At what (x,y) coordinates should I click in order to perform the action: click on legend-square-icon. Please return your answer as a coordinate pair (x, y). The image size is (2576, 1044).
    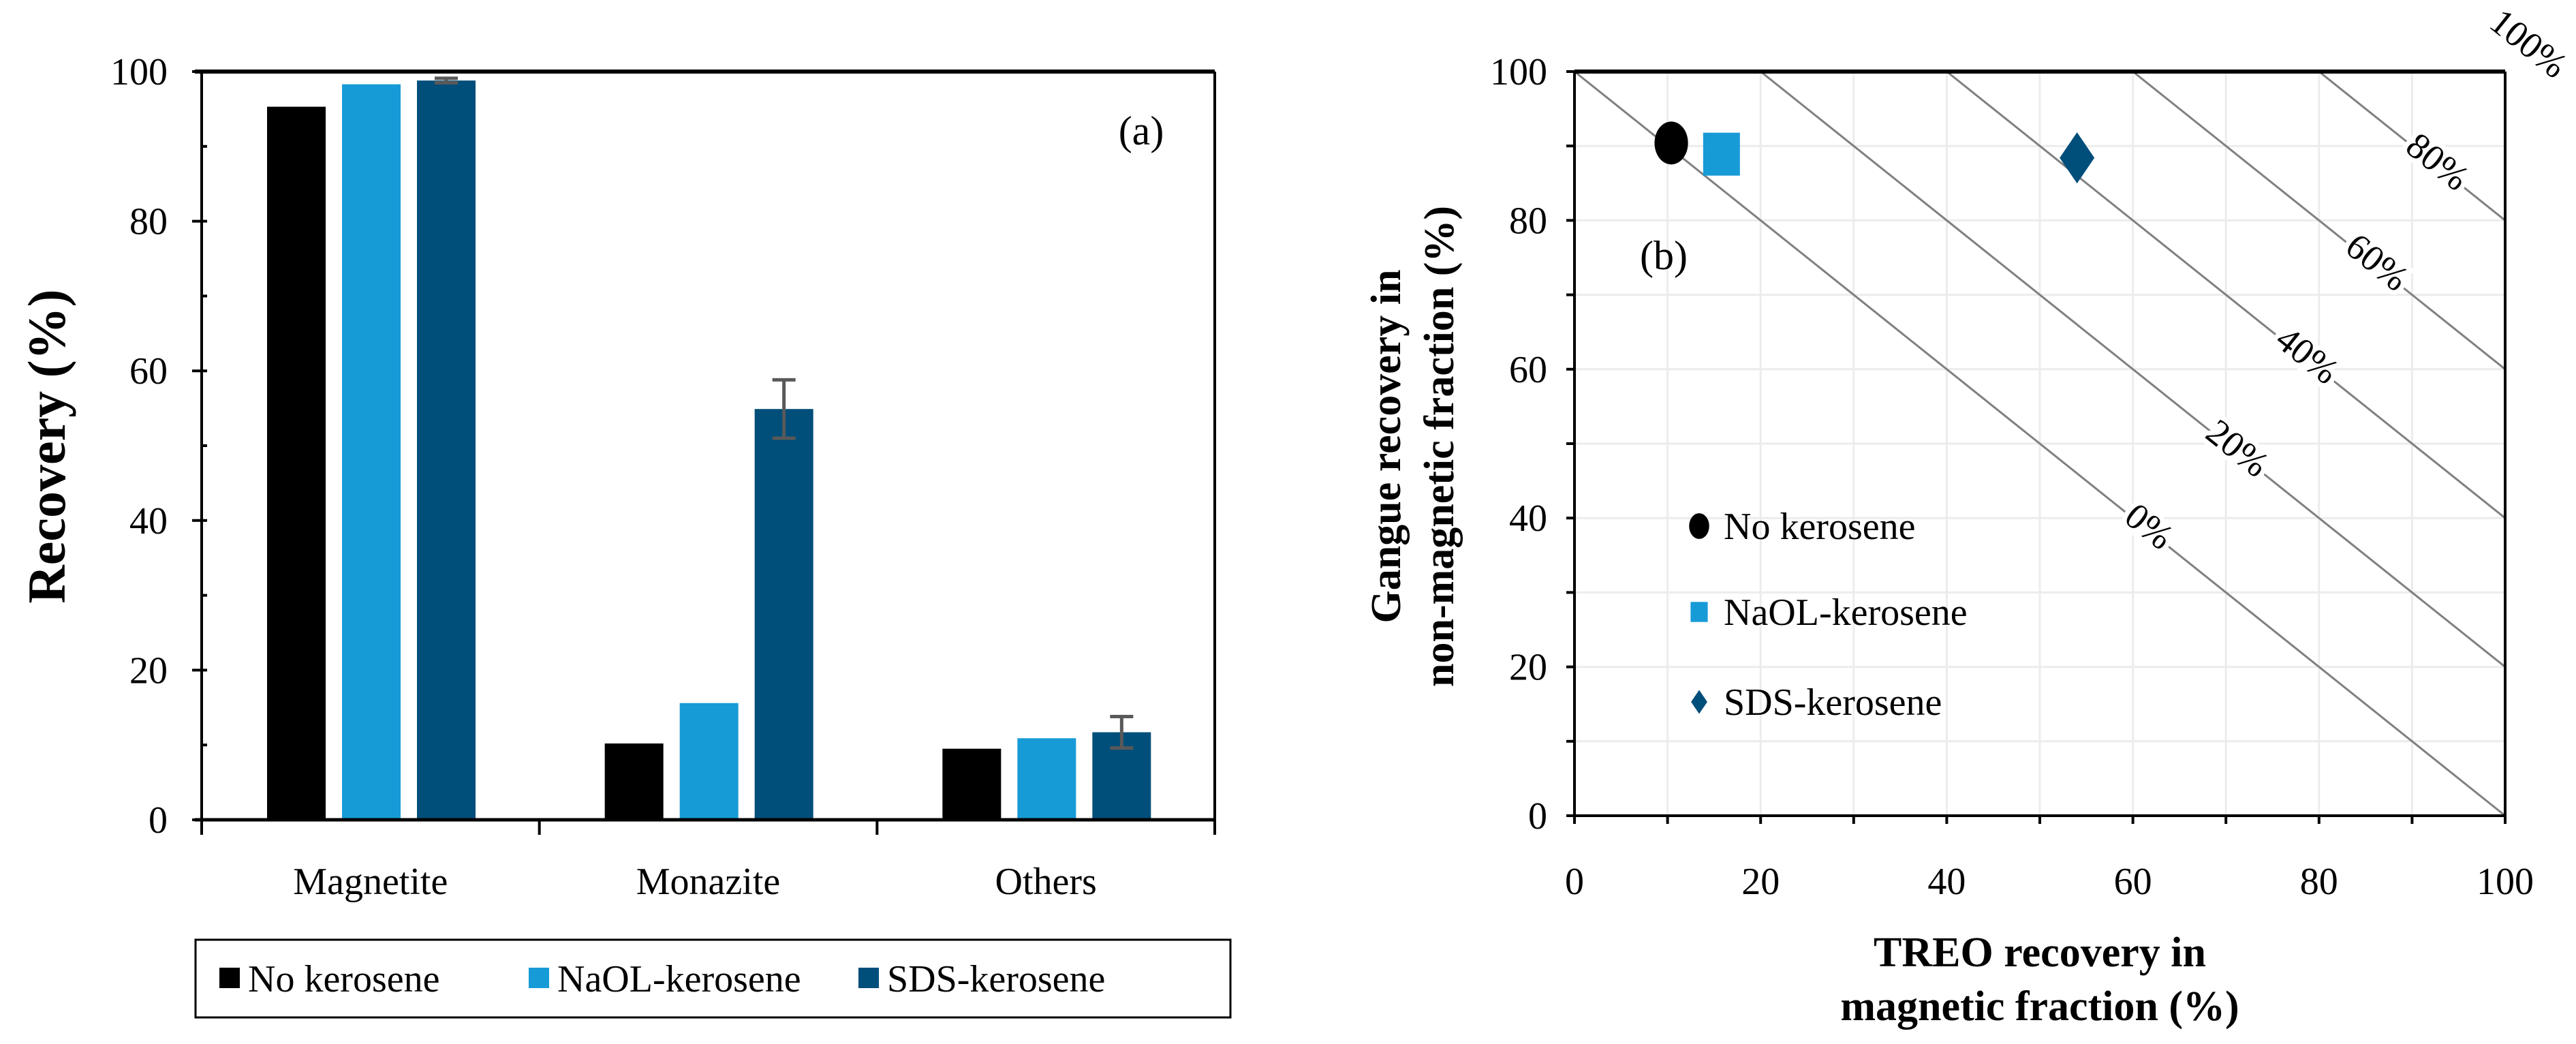
    Looking at the image, I should click on (1699, 612).